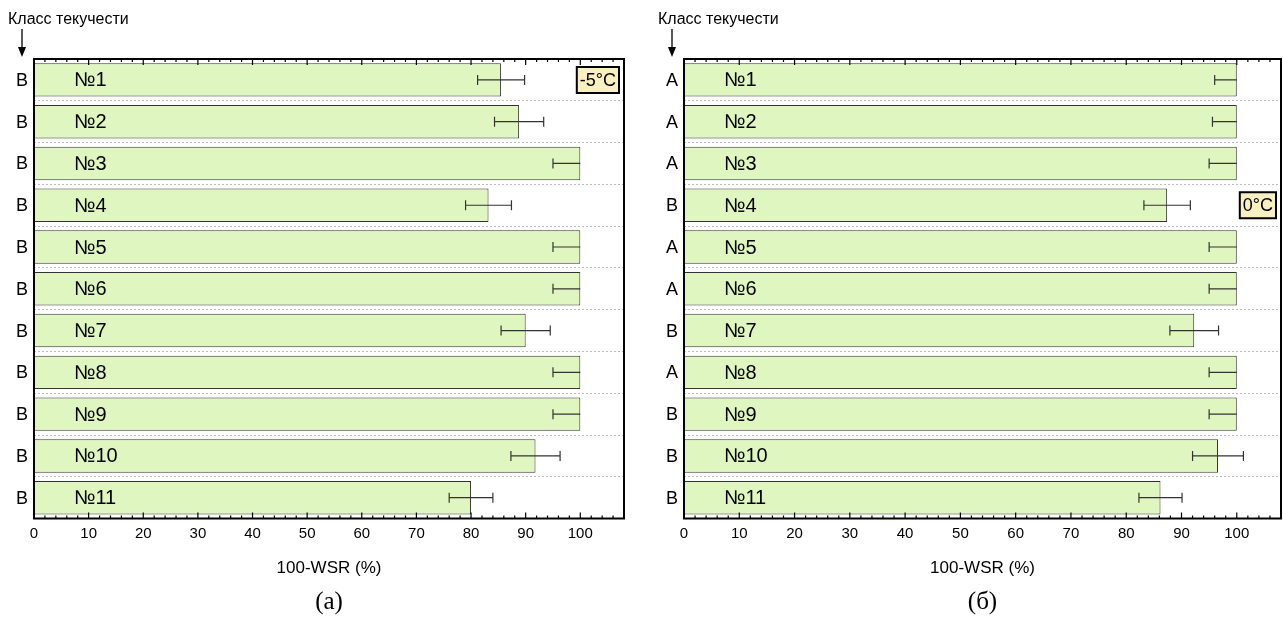 The height and width of the screenshot is (619, 1283). I want to click on annotation: 0°C, so click(1258, 205).